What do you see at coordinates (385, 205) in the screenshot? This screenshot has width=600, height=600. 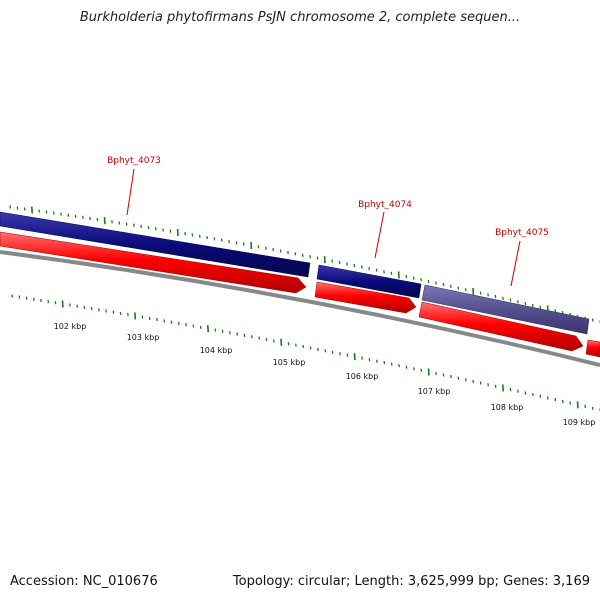 I see `gene-label-bphyt-4074: Bphyt_4074` at bounding box center [385, 205].